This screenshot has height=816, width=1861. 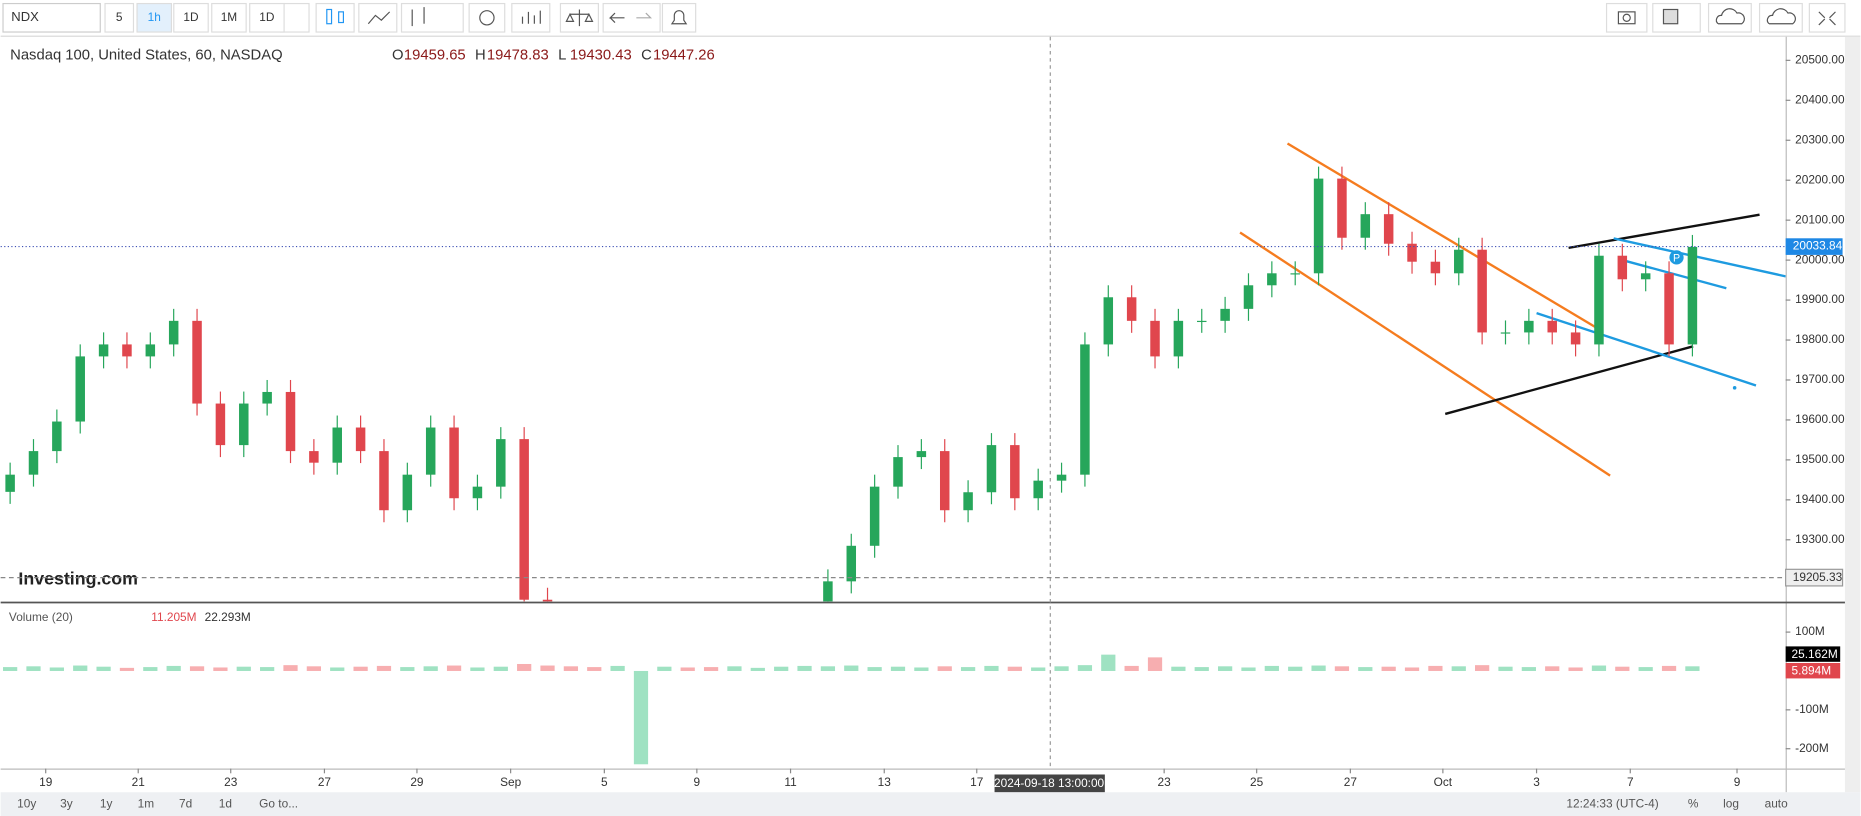 What do you see at coordinates (1852, 414) in the screenshot?
I see `scrollbar` at bounding box center [1852, 414].